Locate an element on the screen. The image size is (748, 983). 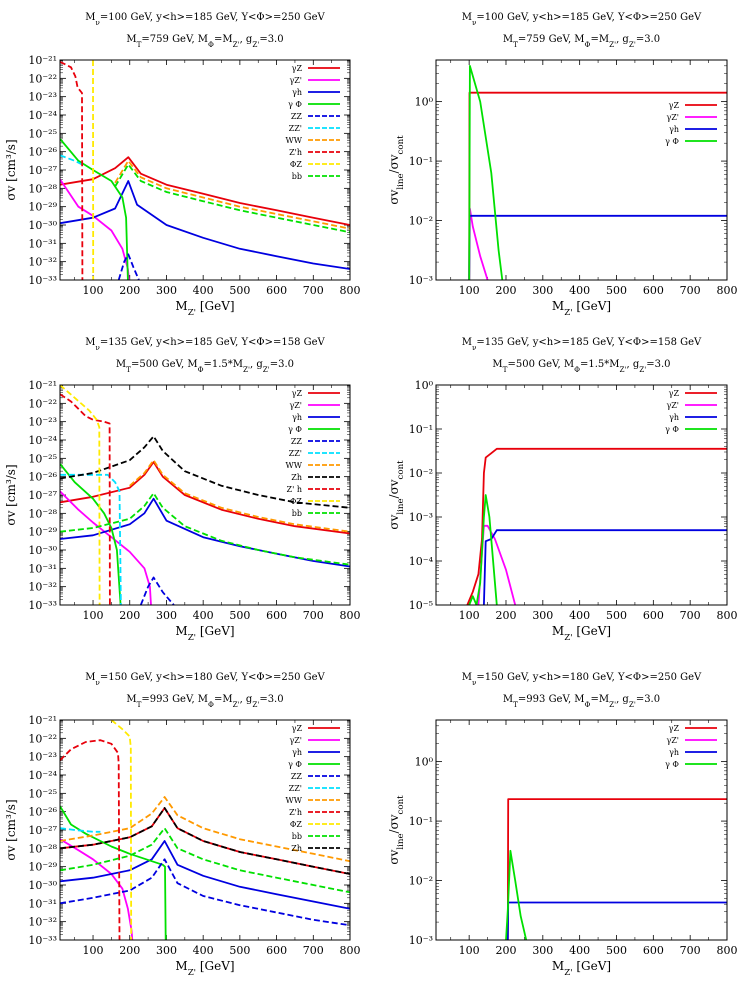
y-tick-label: 10⁻²³ is located at coordinates (42, 422).